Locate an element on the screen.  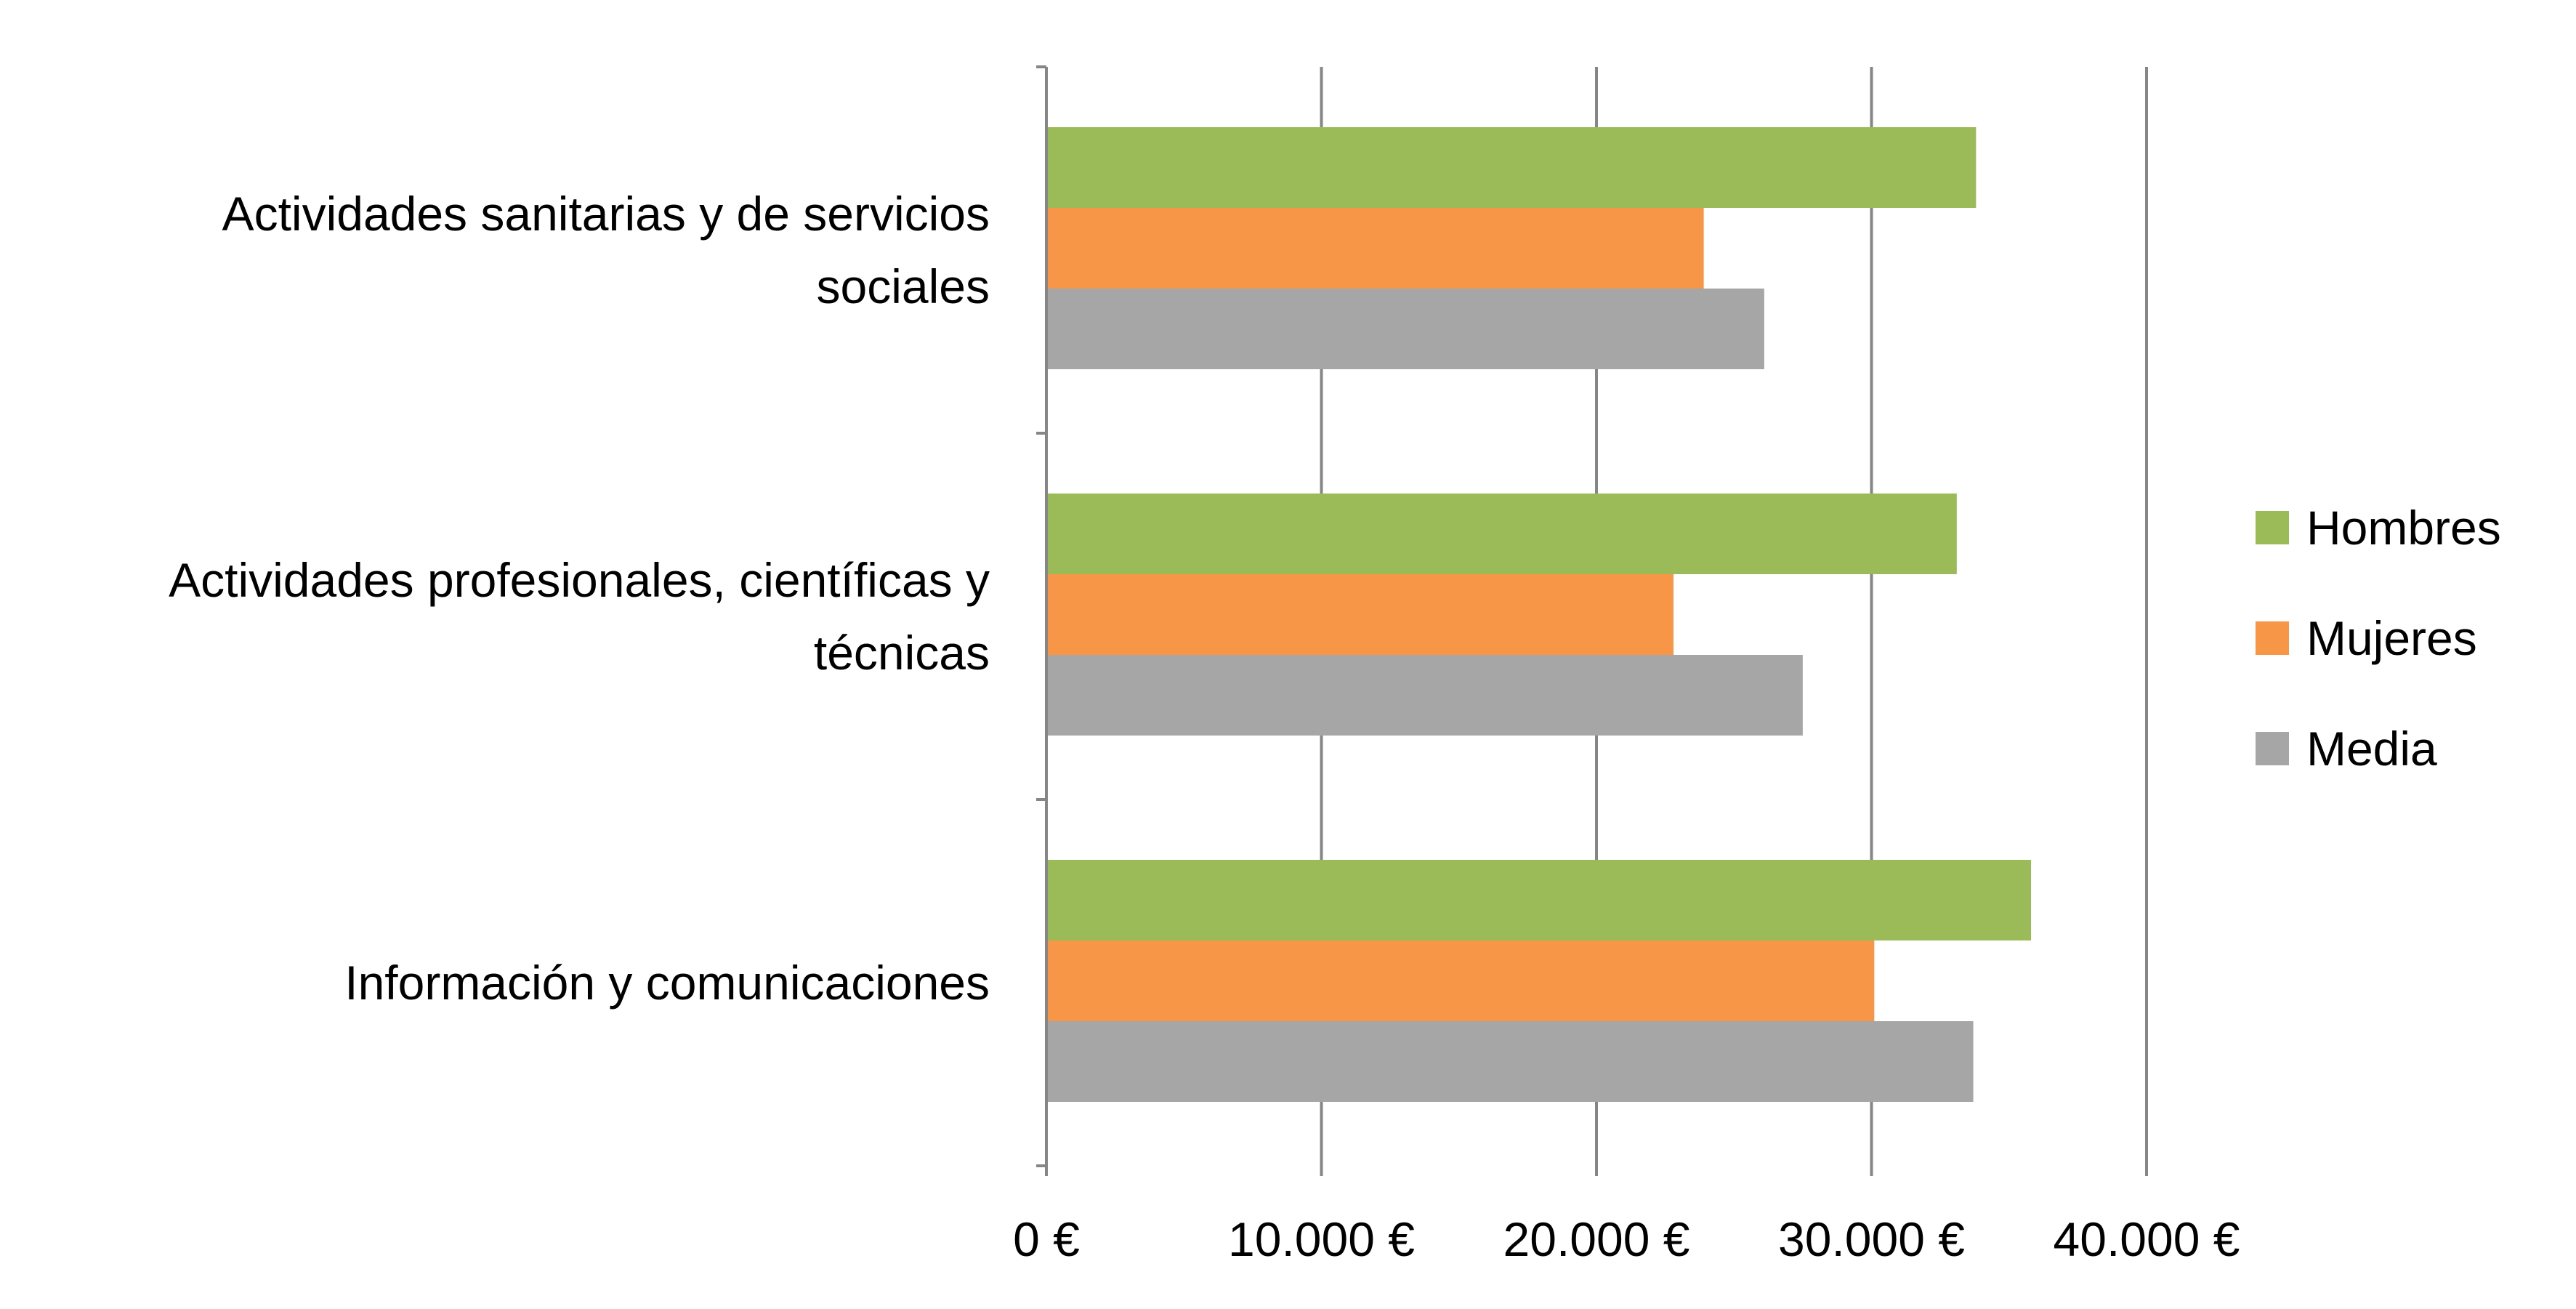
category-label-line: Información y comunicaciones is located at coordinates (667, 983).